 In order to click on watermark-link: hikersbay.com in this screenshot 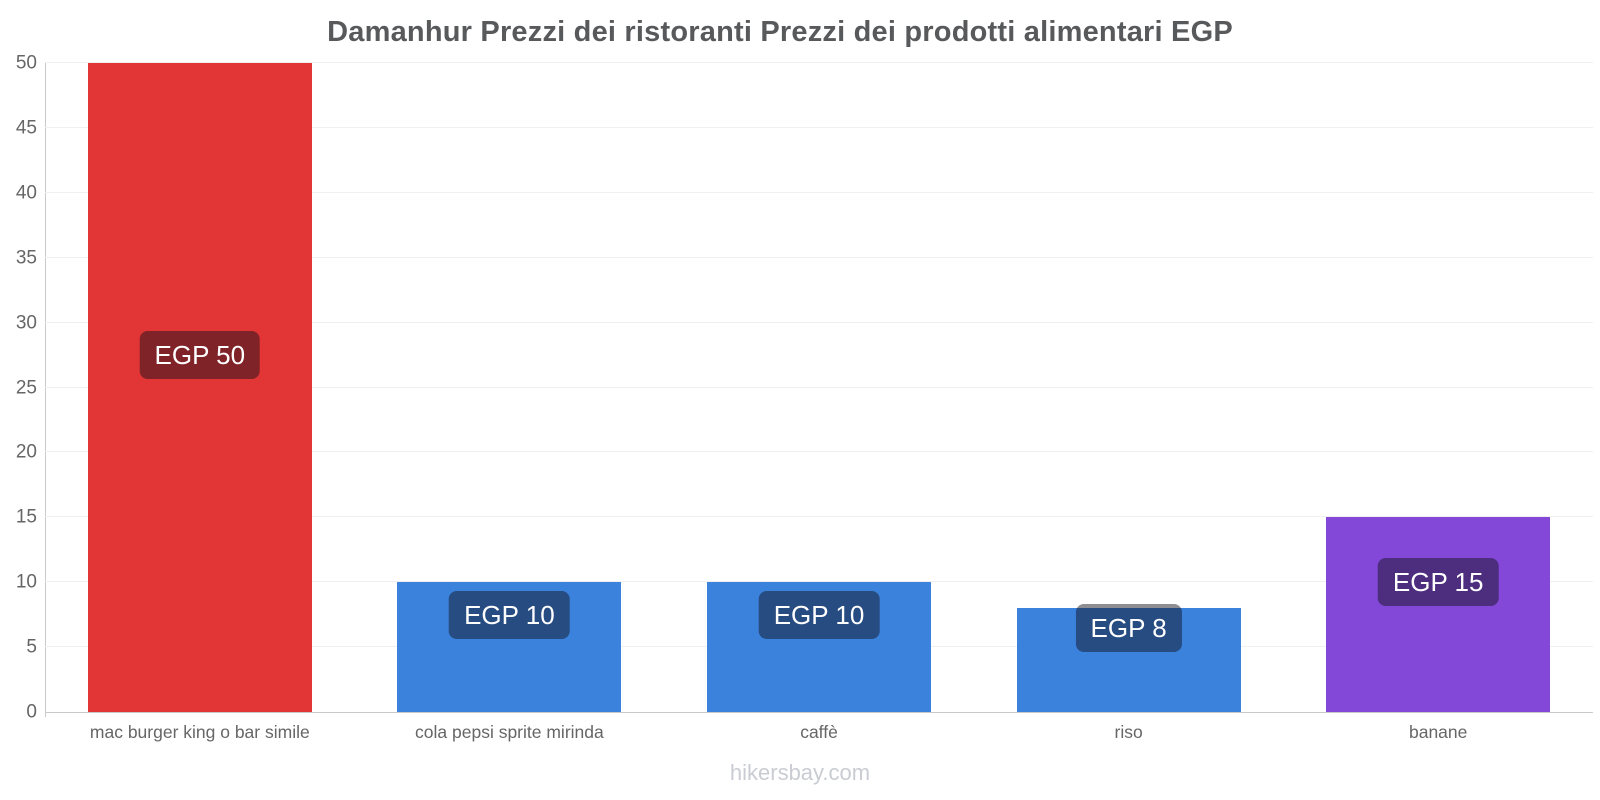, I will do `click(800, 772)`.